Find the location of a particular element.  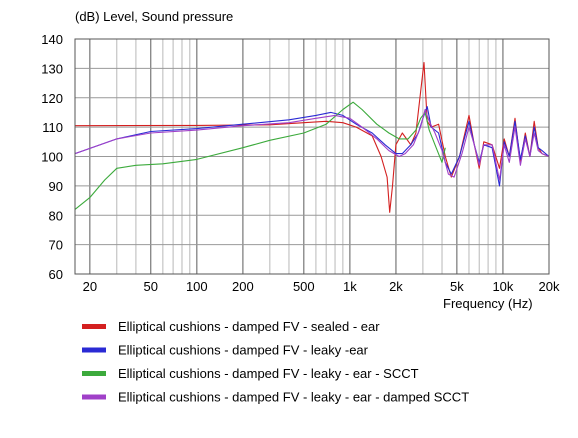

x-tick-label: 20k is located at coordinates (549, 286).